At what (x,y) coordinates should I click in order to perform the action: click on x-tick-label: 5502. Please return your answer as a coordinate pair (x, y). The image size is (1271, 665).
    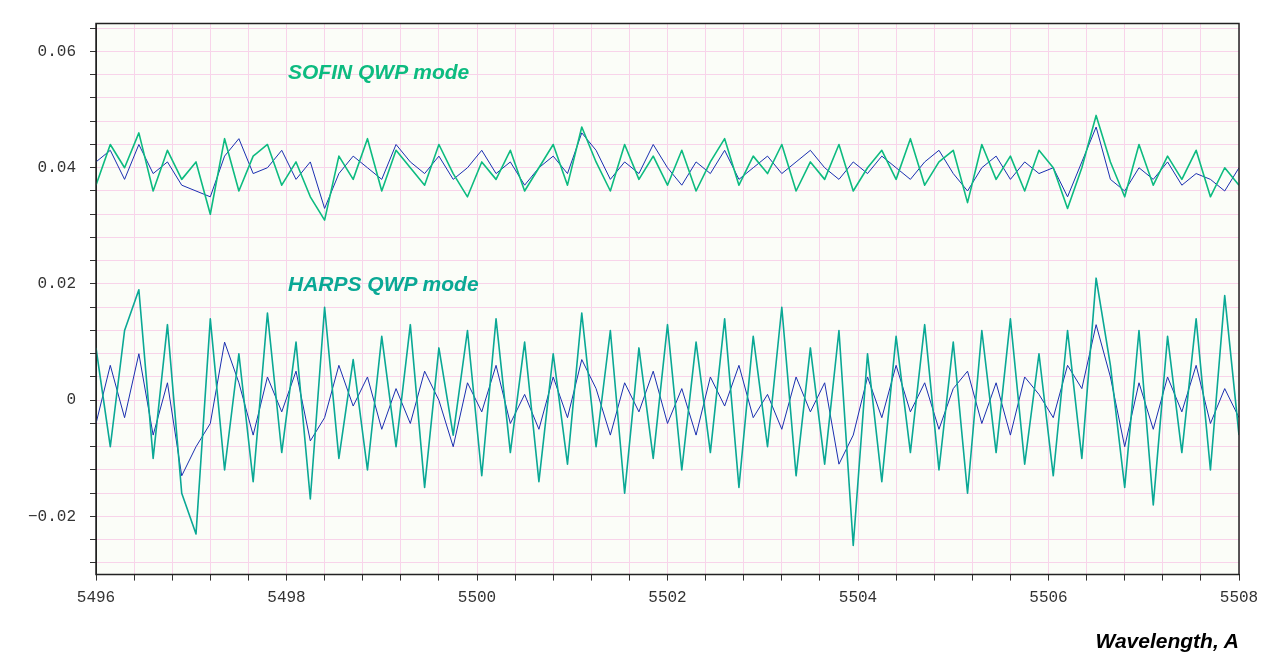
    Looking at the image, I should click on (667, 598).